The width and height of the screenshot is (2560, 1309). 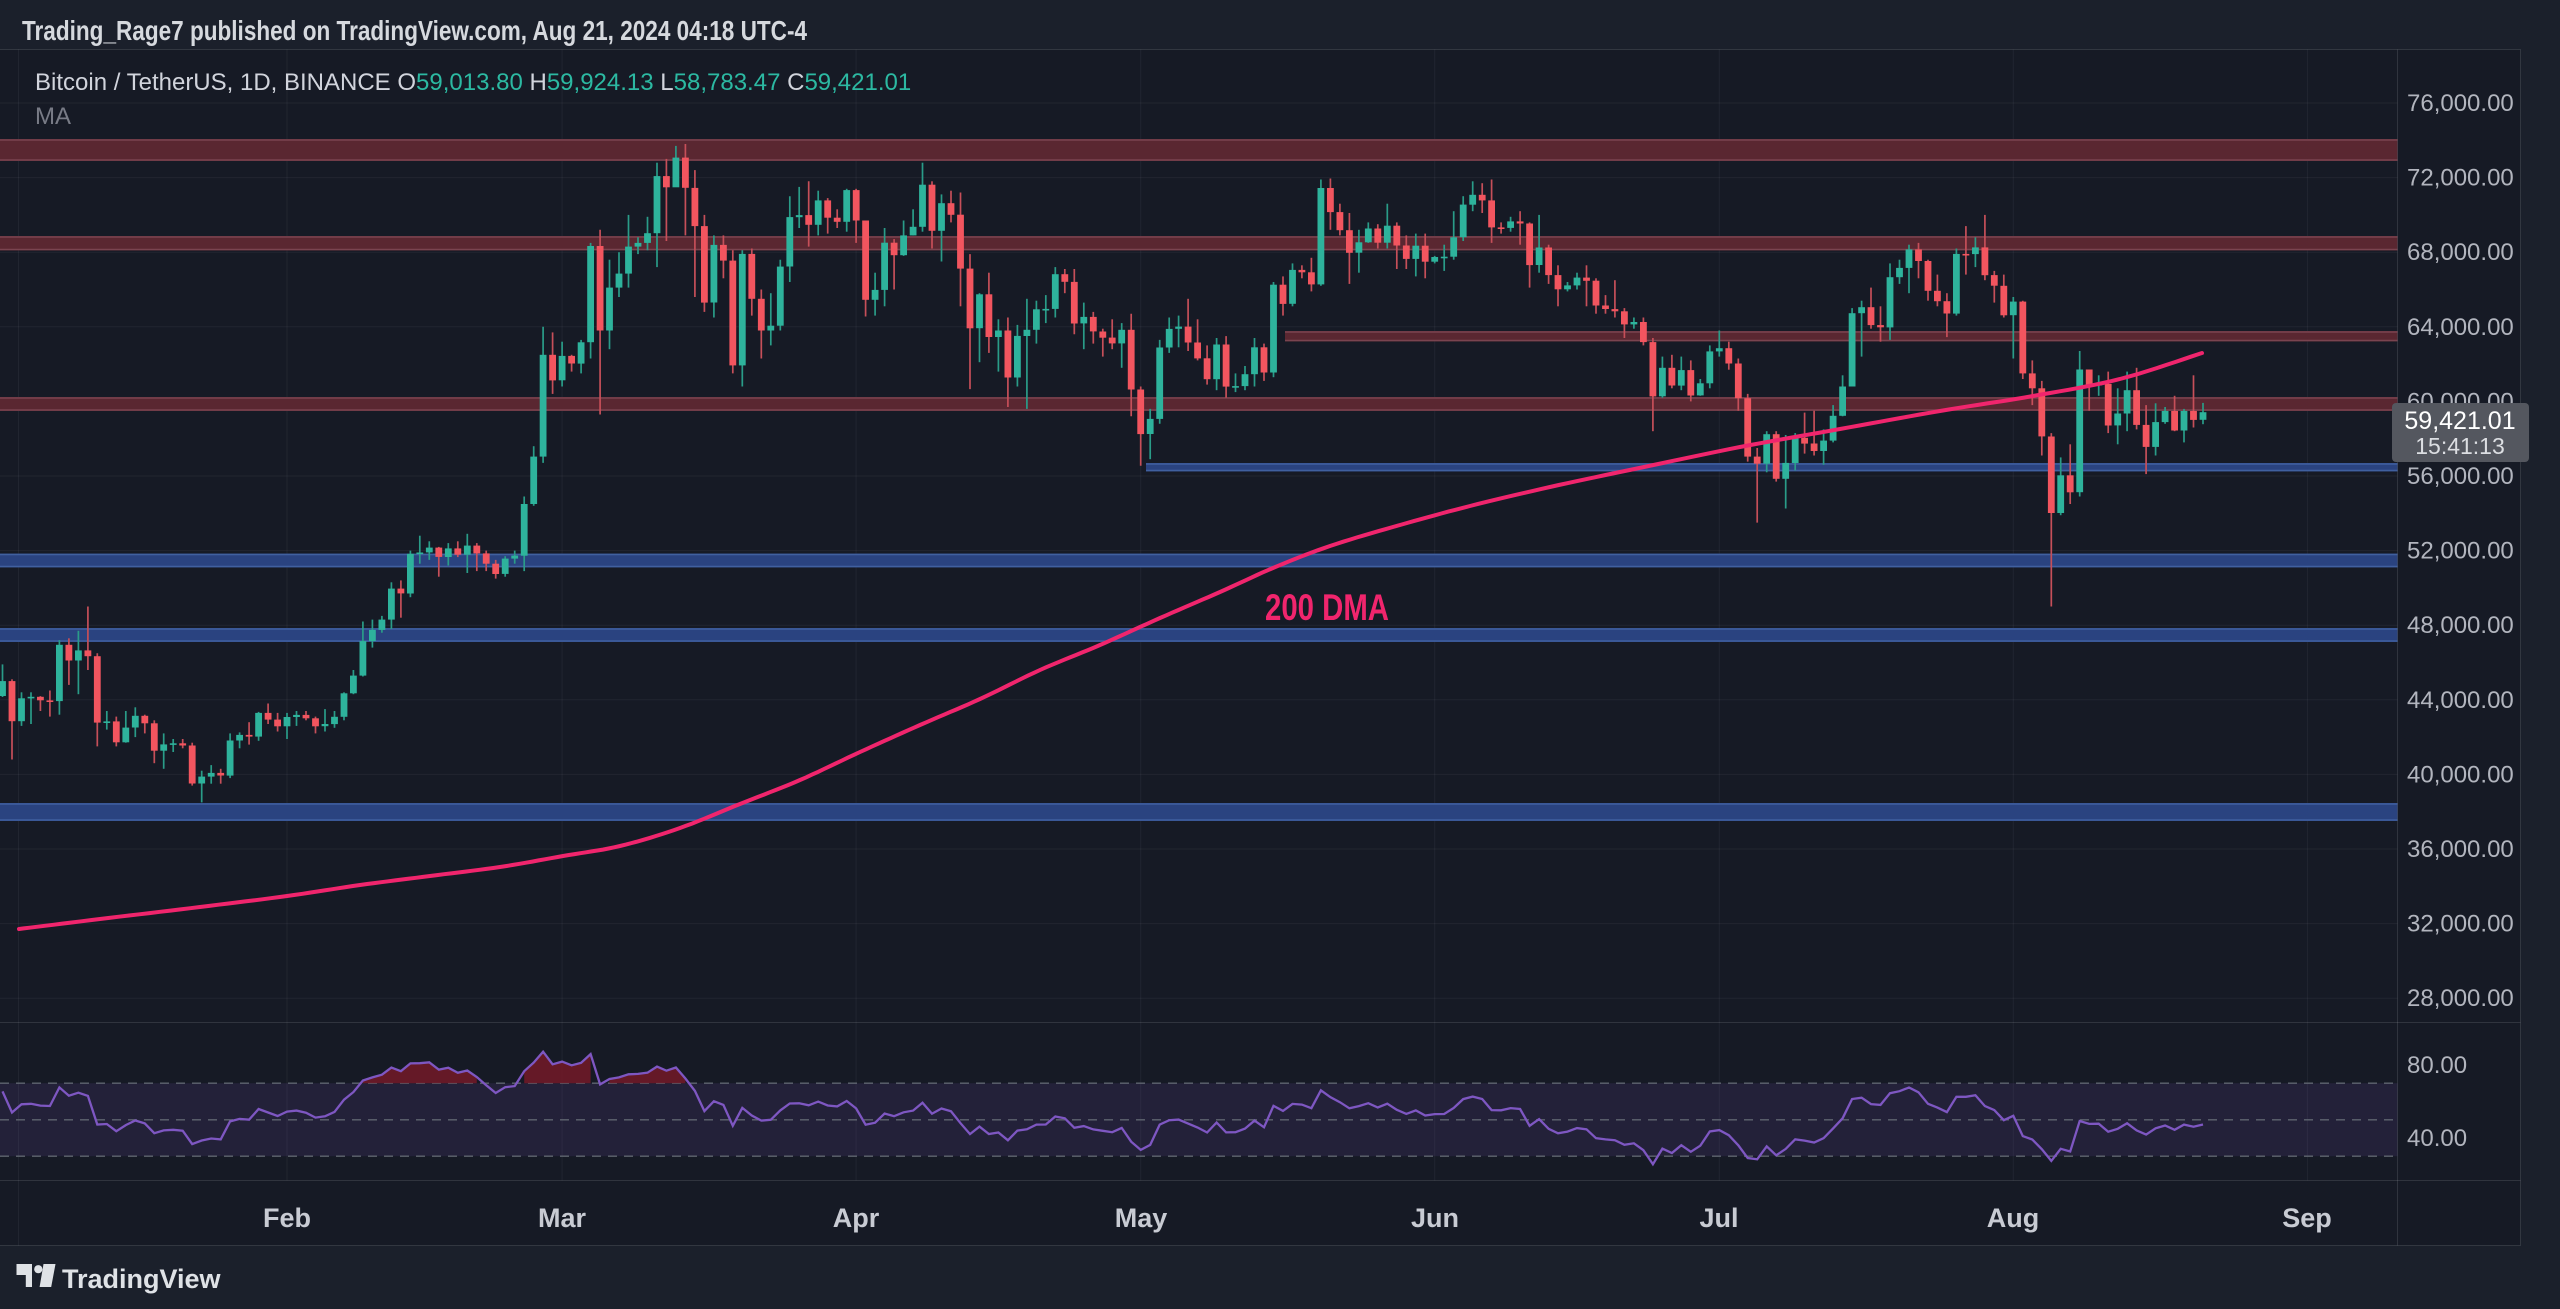 I want to click on svg-text: 200 DMA, so click(x=1327, y=607).